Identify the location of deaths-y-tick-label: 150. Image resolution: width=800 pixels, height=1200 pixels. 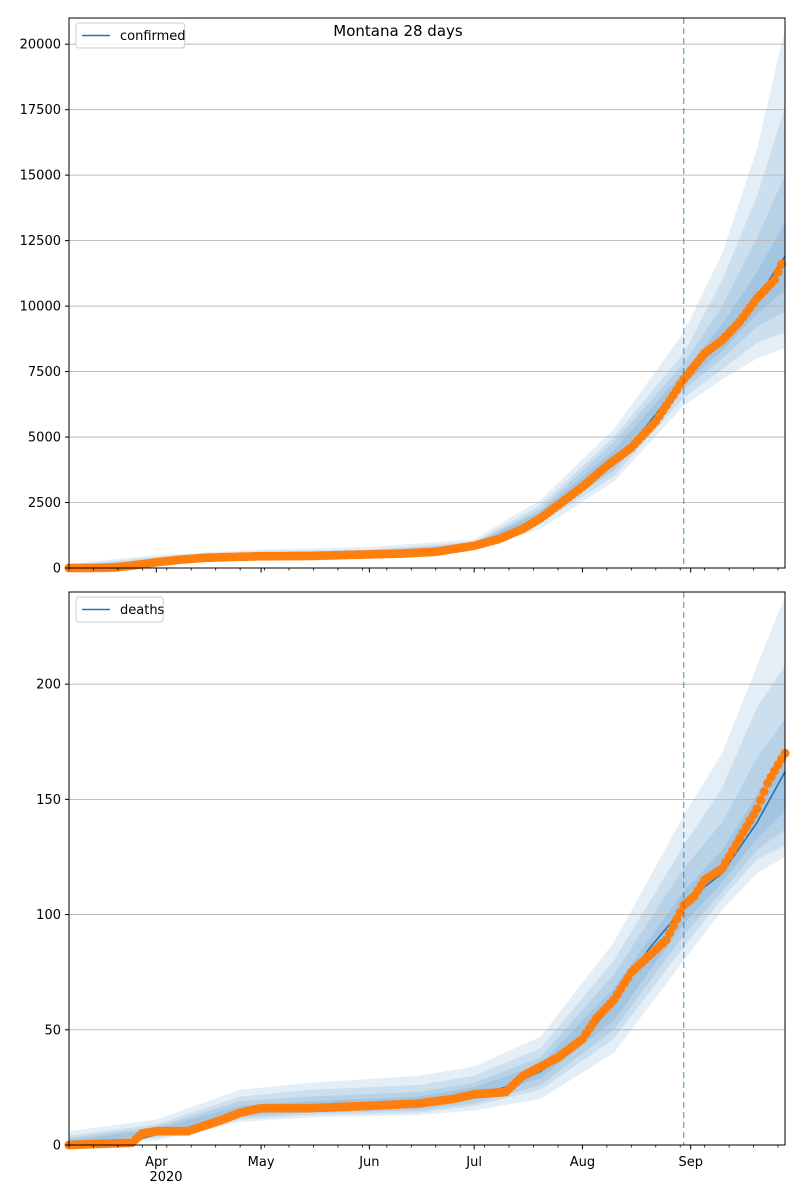
(48, 800).